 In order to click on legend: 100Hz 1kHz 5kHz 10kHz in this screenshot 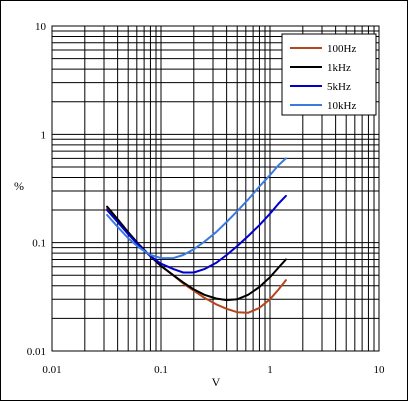, I will do `click(329, 74)`.